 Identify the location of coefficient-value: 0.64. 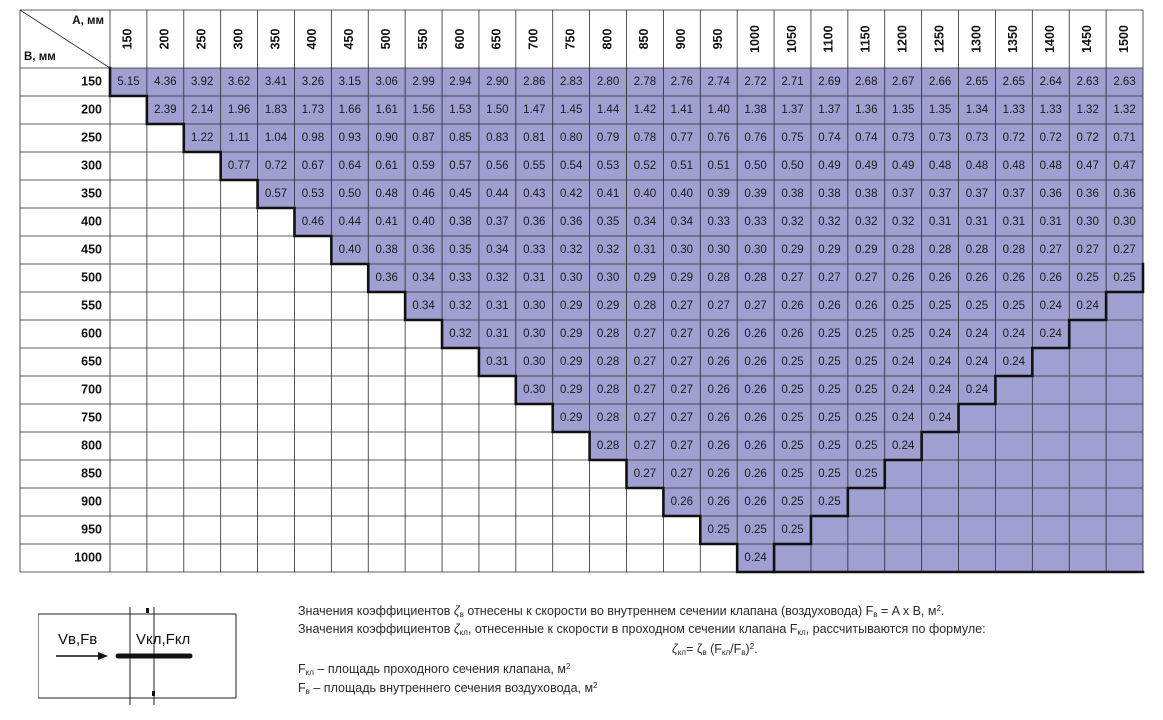
(350, 166).